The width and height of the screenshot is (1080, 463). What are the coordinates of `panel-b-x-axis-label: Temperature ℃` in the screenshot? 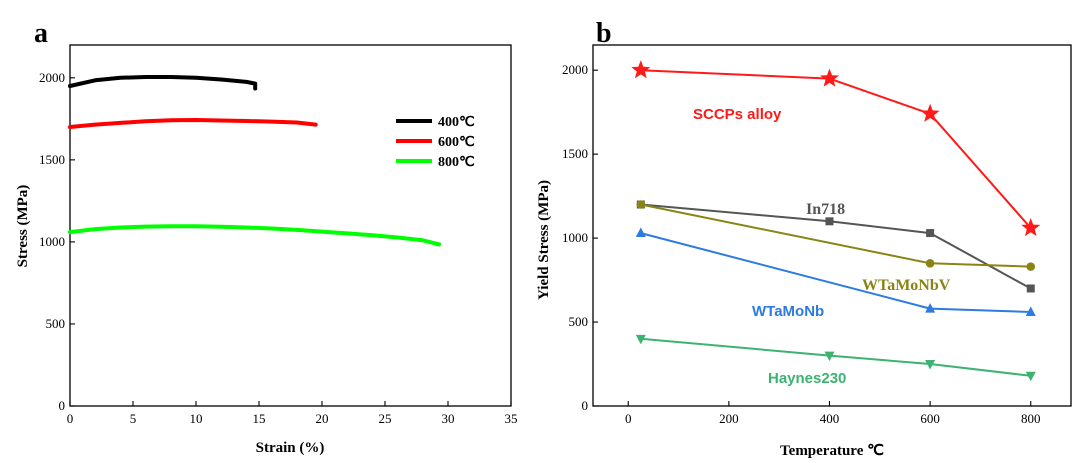 It's located at (832, 451).